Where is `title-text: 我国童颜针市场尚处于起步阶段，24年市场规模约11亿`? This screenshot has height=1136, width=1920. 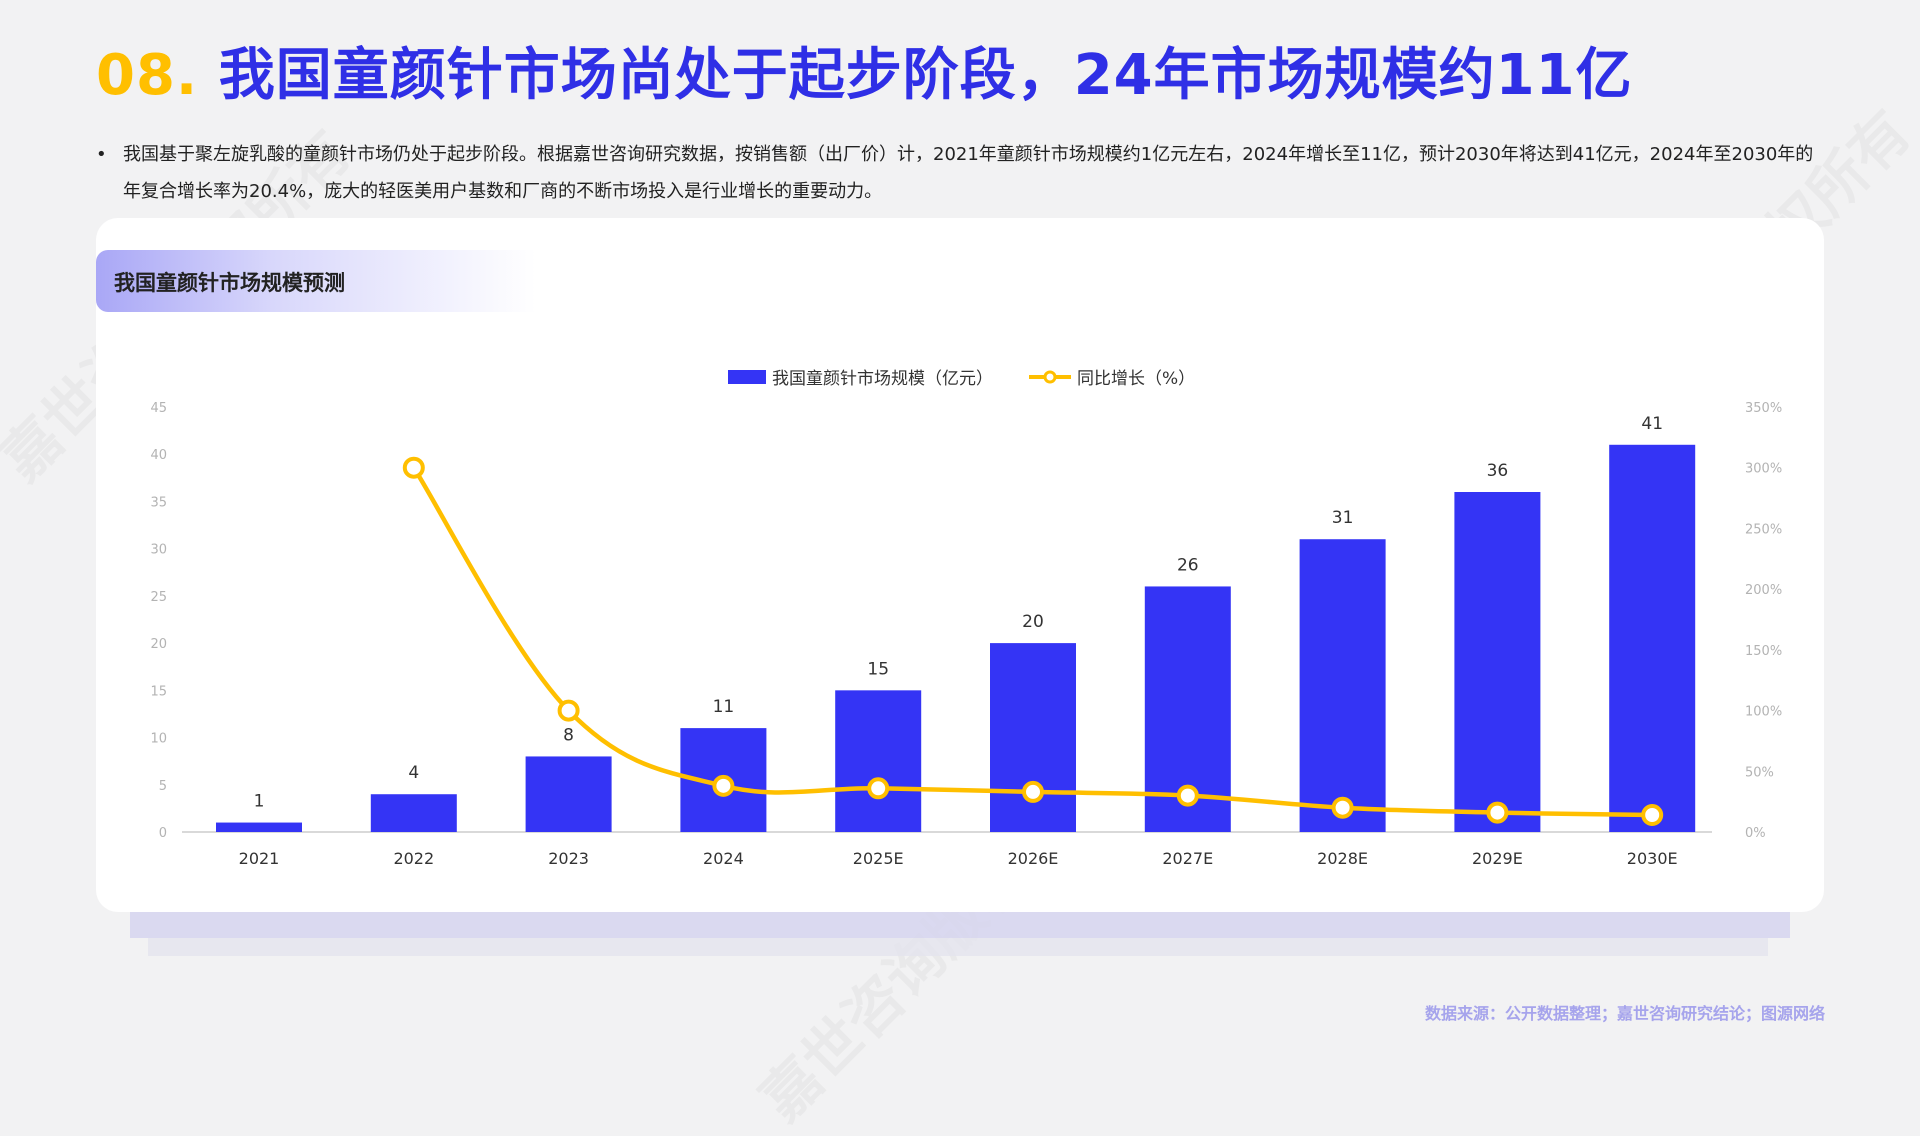
title-text: 我国童颜针市场尚处于起步阶段，24年市场规模约11亿 is located at coordinates (925, 75).